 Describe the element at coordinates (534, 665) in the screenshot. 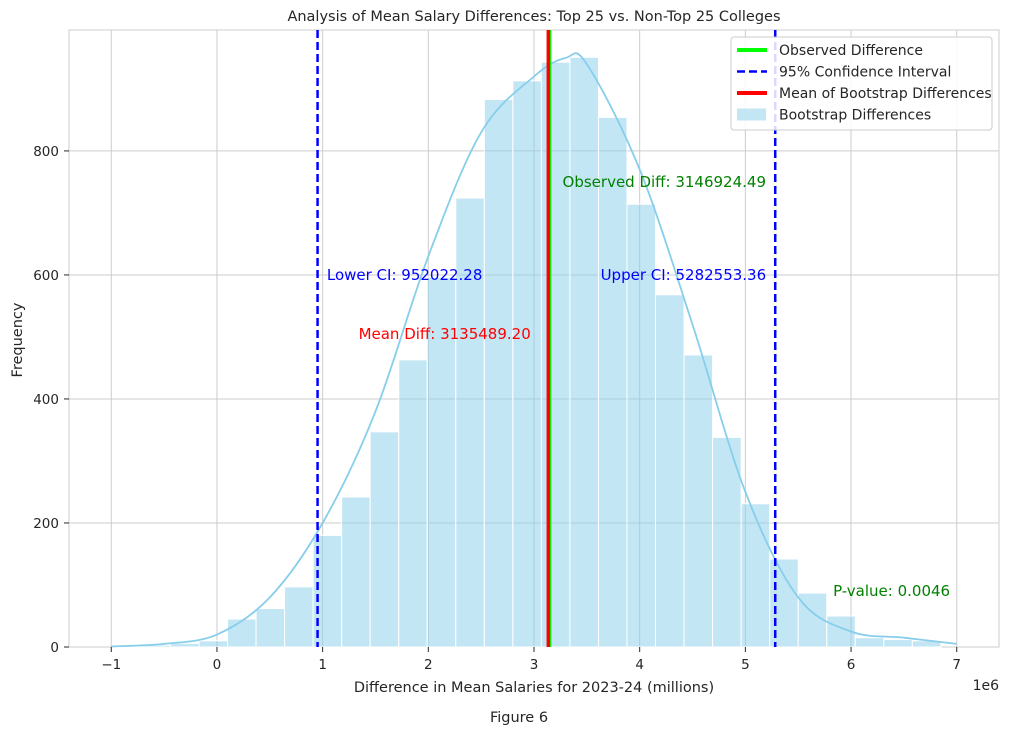

I see `x-tick-label: 3` at that location.